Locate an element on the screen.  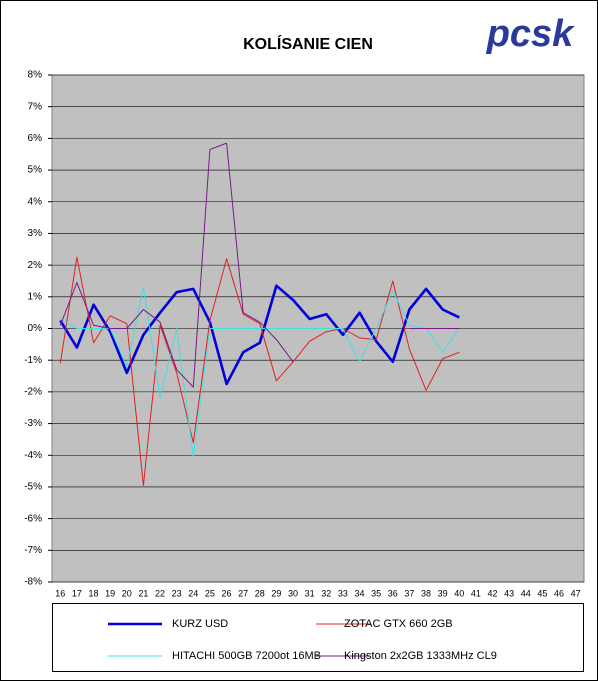
y-tick-label: -7% is located at coordinates (33, 550).